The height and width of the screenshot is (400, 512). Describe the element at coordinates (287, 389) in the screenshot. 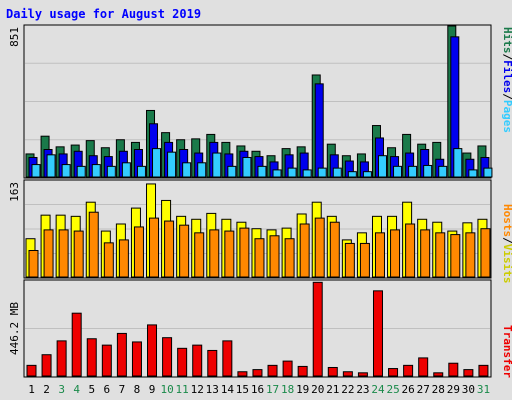

I see `x-tick-label: 18` at that location.